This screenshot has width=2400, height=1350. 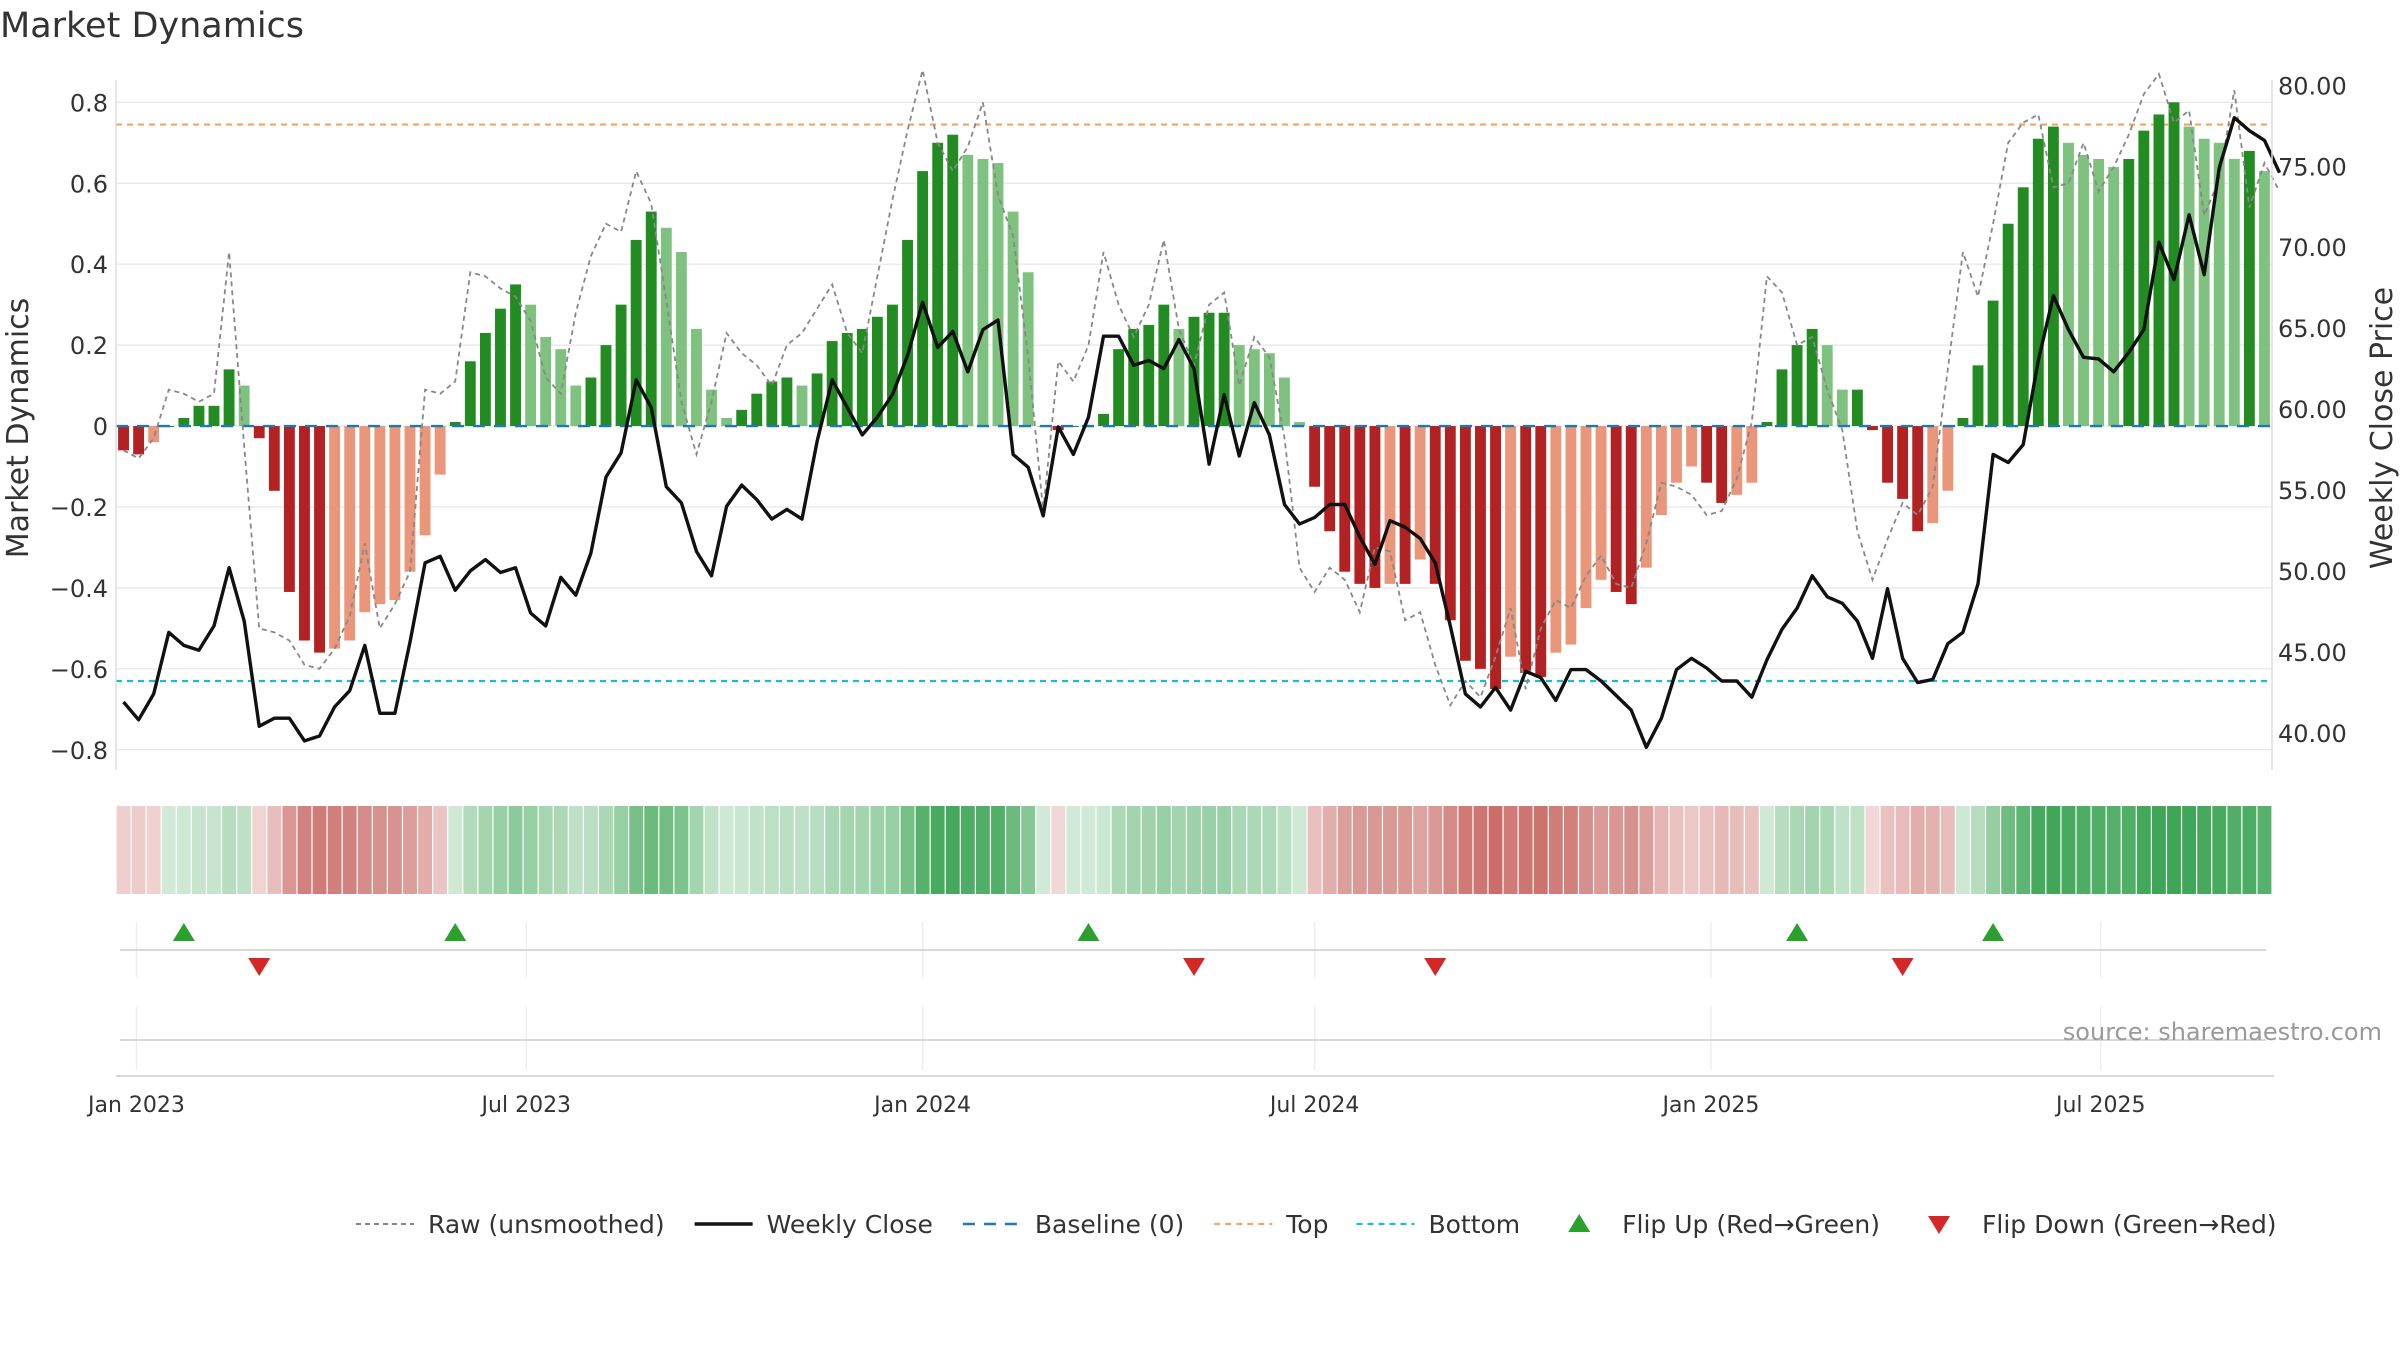 I want to click on right-tick-label: 50.00, so click(x=2312, y=572).